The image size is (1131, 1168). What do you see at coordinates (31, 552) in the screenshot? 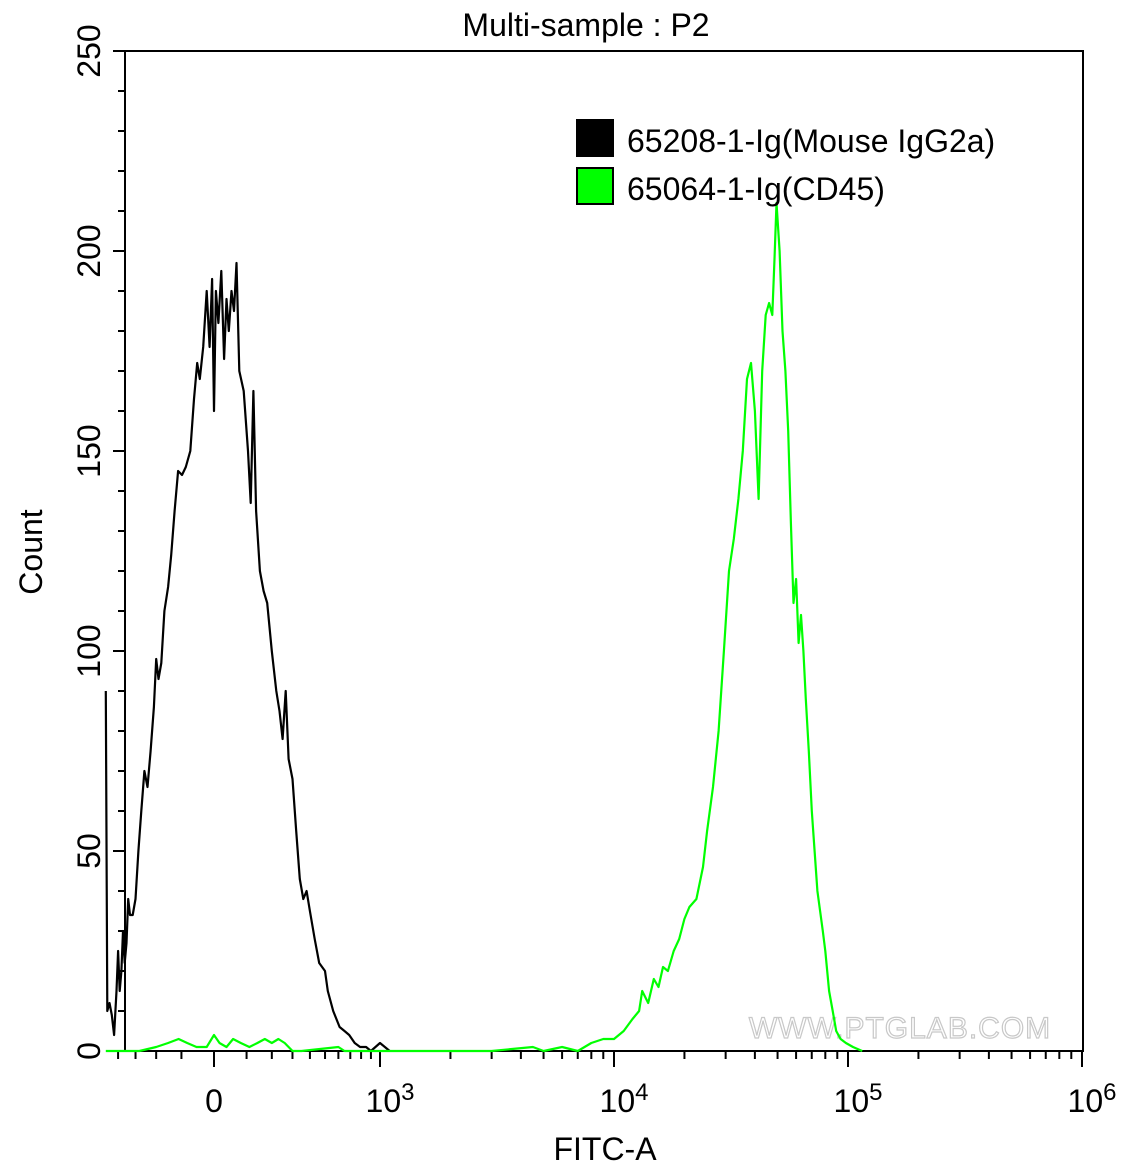
I see `y-axis-label: Count` at bounding box center [31, 552].